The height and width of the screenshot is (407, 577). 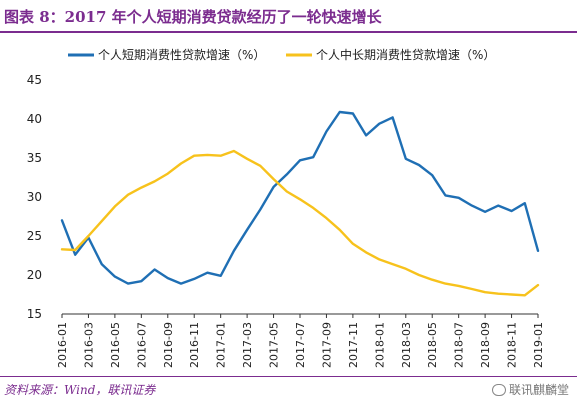 I want to click on x-tick-label: 2016-11, so click(x=194, y=345).